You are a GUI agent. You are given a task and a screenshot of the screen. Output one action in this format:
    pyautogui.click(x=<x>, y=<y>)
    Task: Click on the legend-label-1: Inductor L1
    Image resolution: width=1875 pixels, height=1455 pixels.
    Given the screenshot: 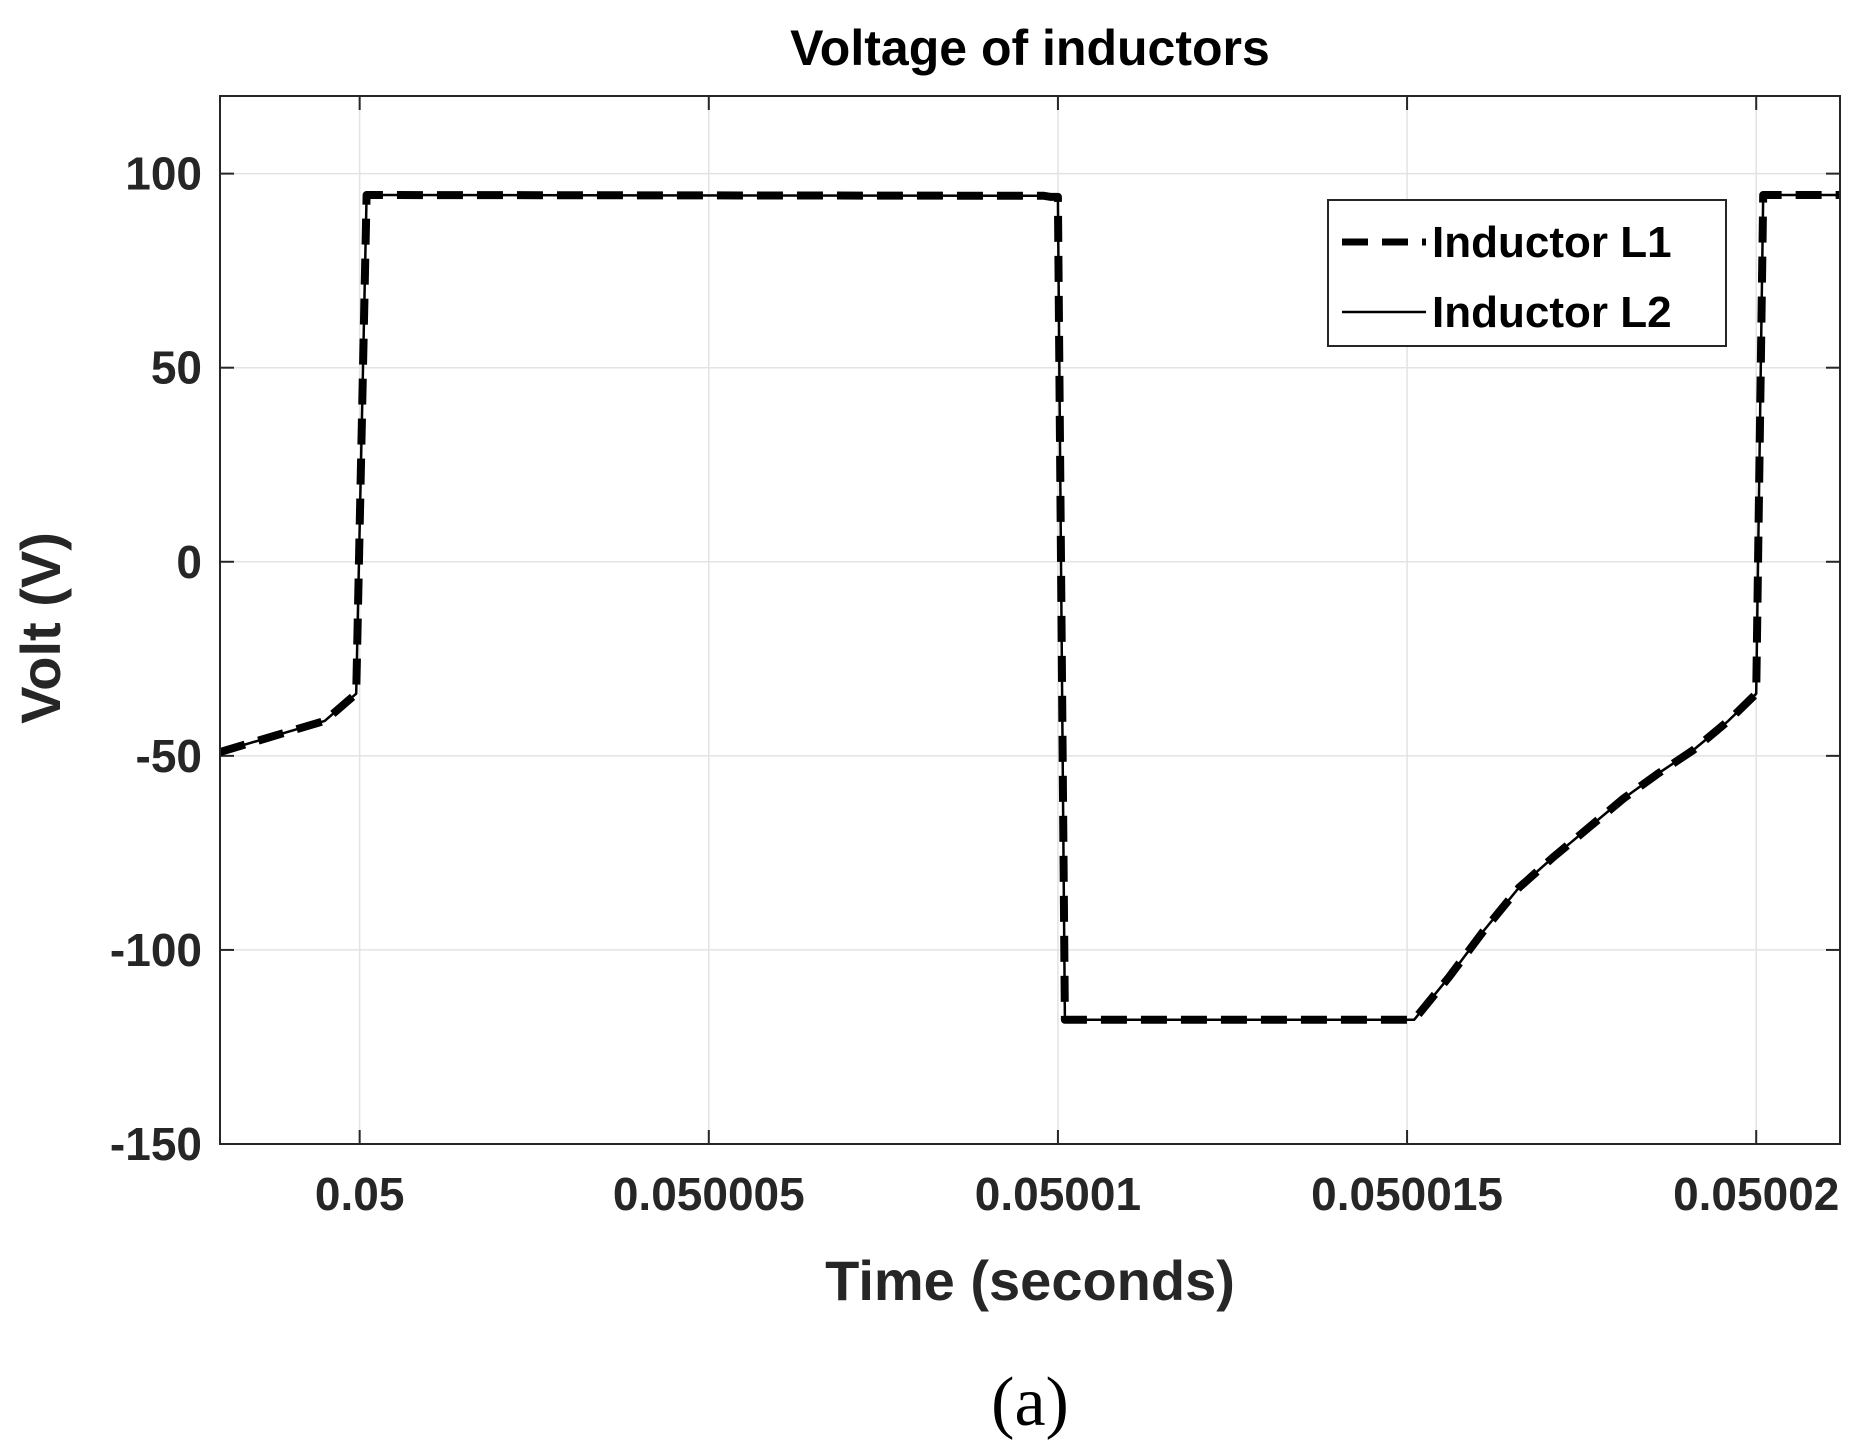 What is the action you would take?
    pyautogui.click(x=1552, y=242)
    